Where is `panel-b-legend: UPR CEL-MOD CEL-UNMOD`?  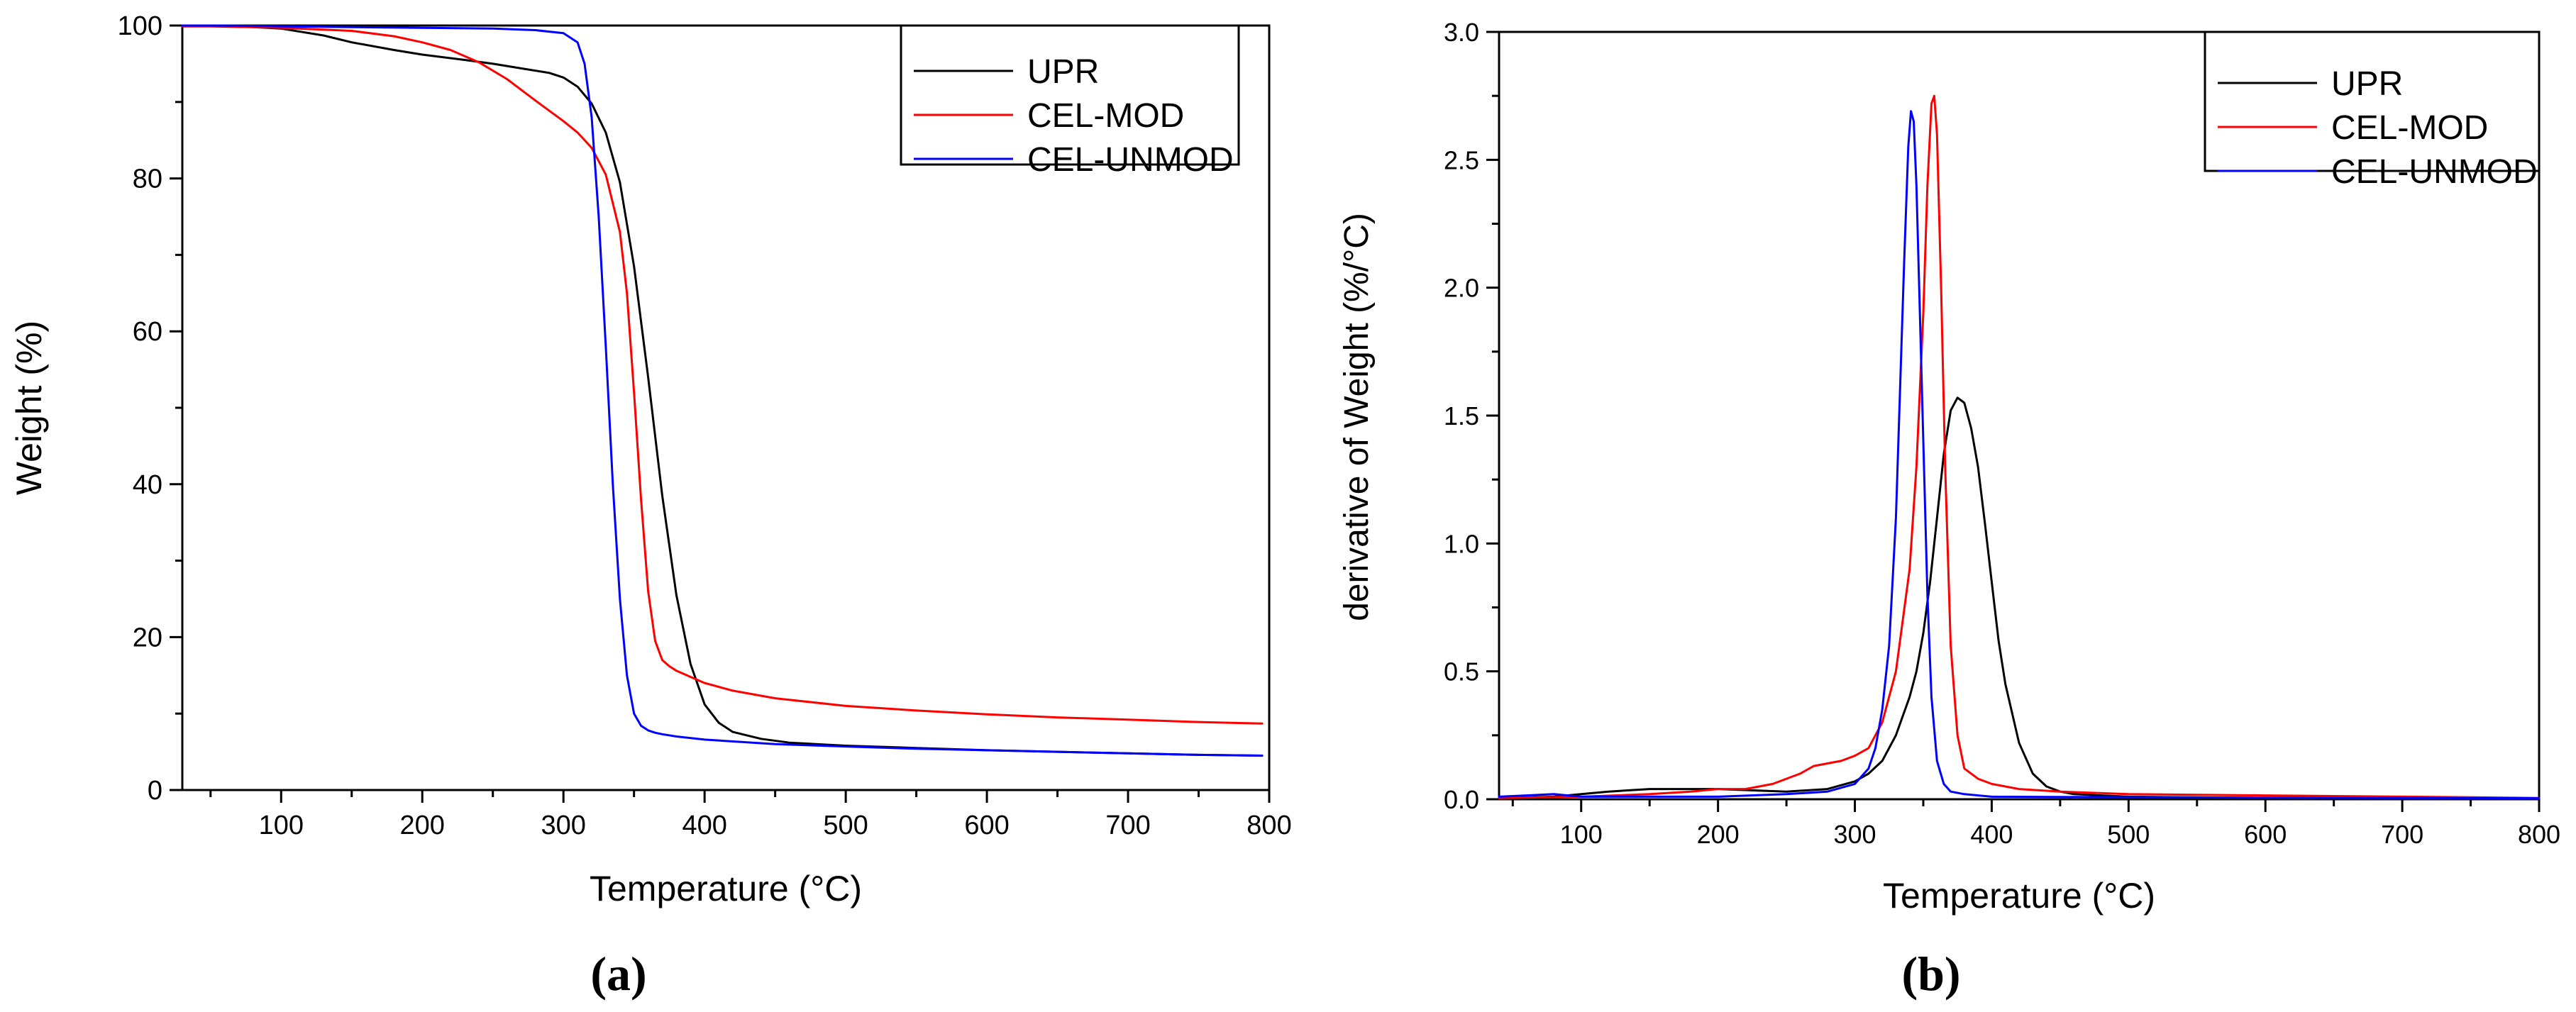
panel-b-legend: UPR CEL-MOD CEL-UNMOD is located at coordinates (2372, 110).